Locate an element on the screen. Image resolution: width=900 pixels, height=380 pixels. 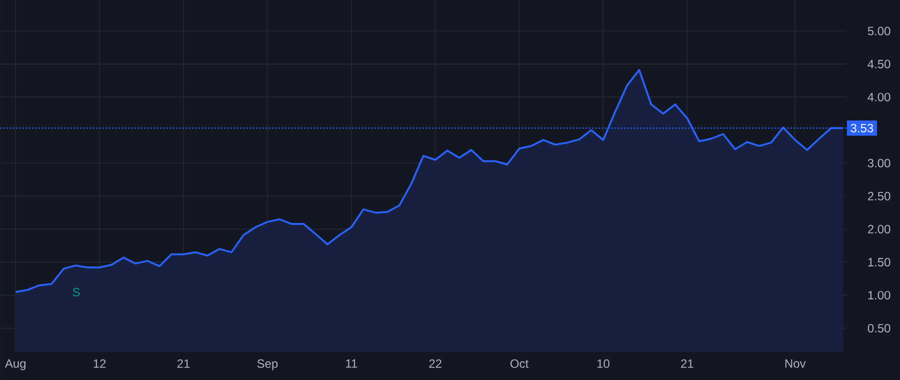
x-tick-label: Aug is located at coordinates (15, 364).